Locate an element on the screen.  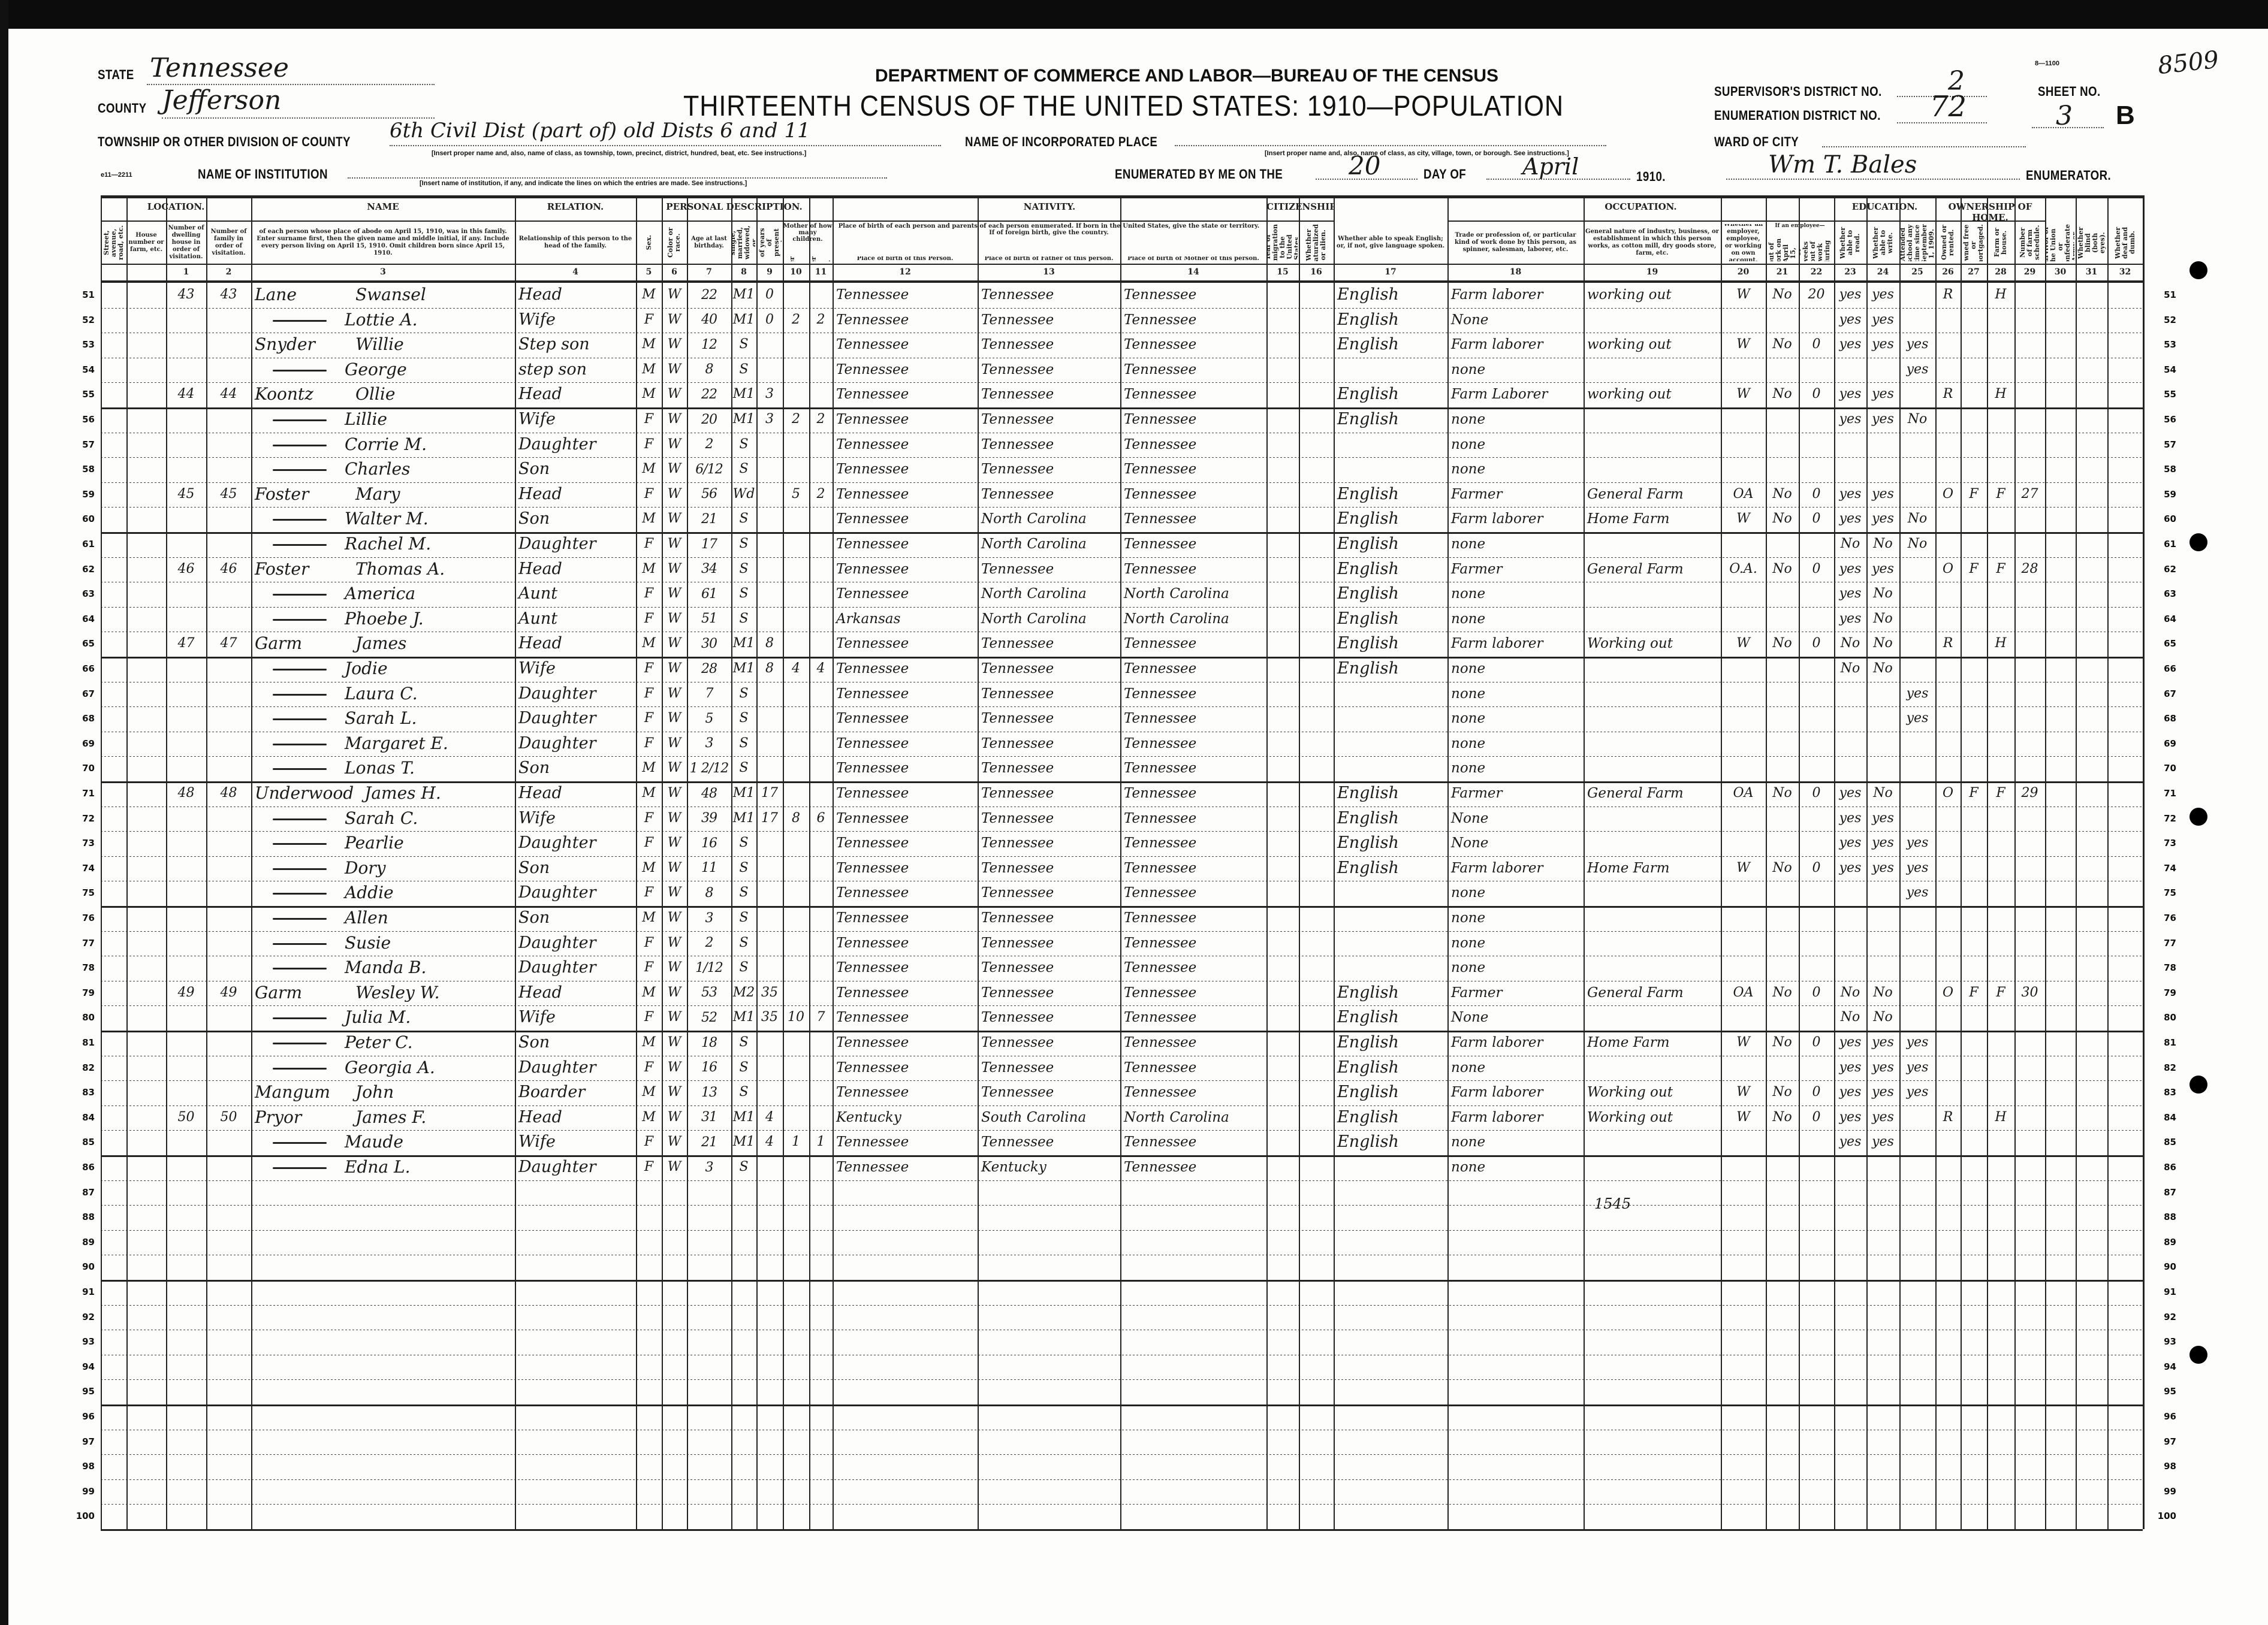
line-number-left: 94 is located at coordinates (88, 1366).